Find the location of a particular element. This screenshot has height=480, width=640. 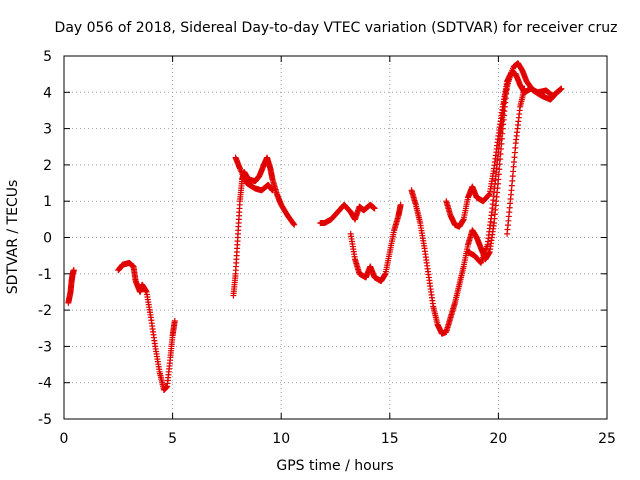

x-tick-label: 10 is located at coordinates (281, 439).